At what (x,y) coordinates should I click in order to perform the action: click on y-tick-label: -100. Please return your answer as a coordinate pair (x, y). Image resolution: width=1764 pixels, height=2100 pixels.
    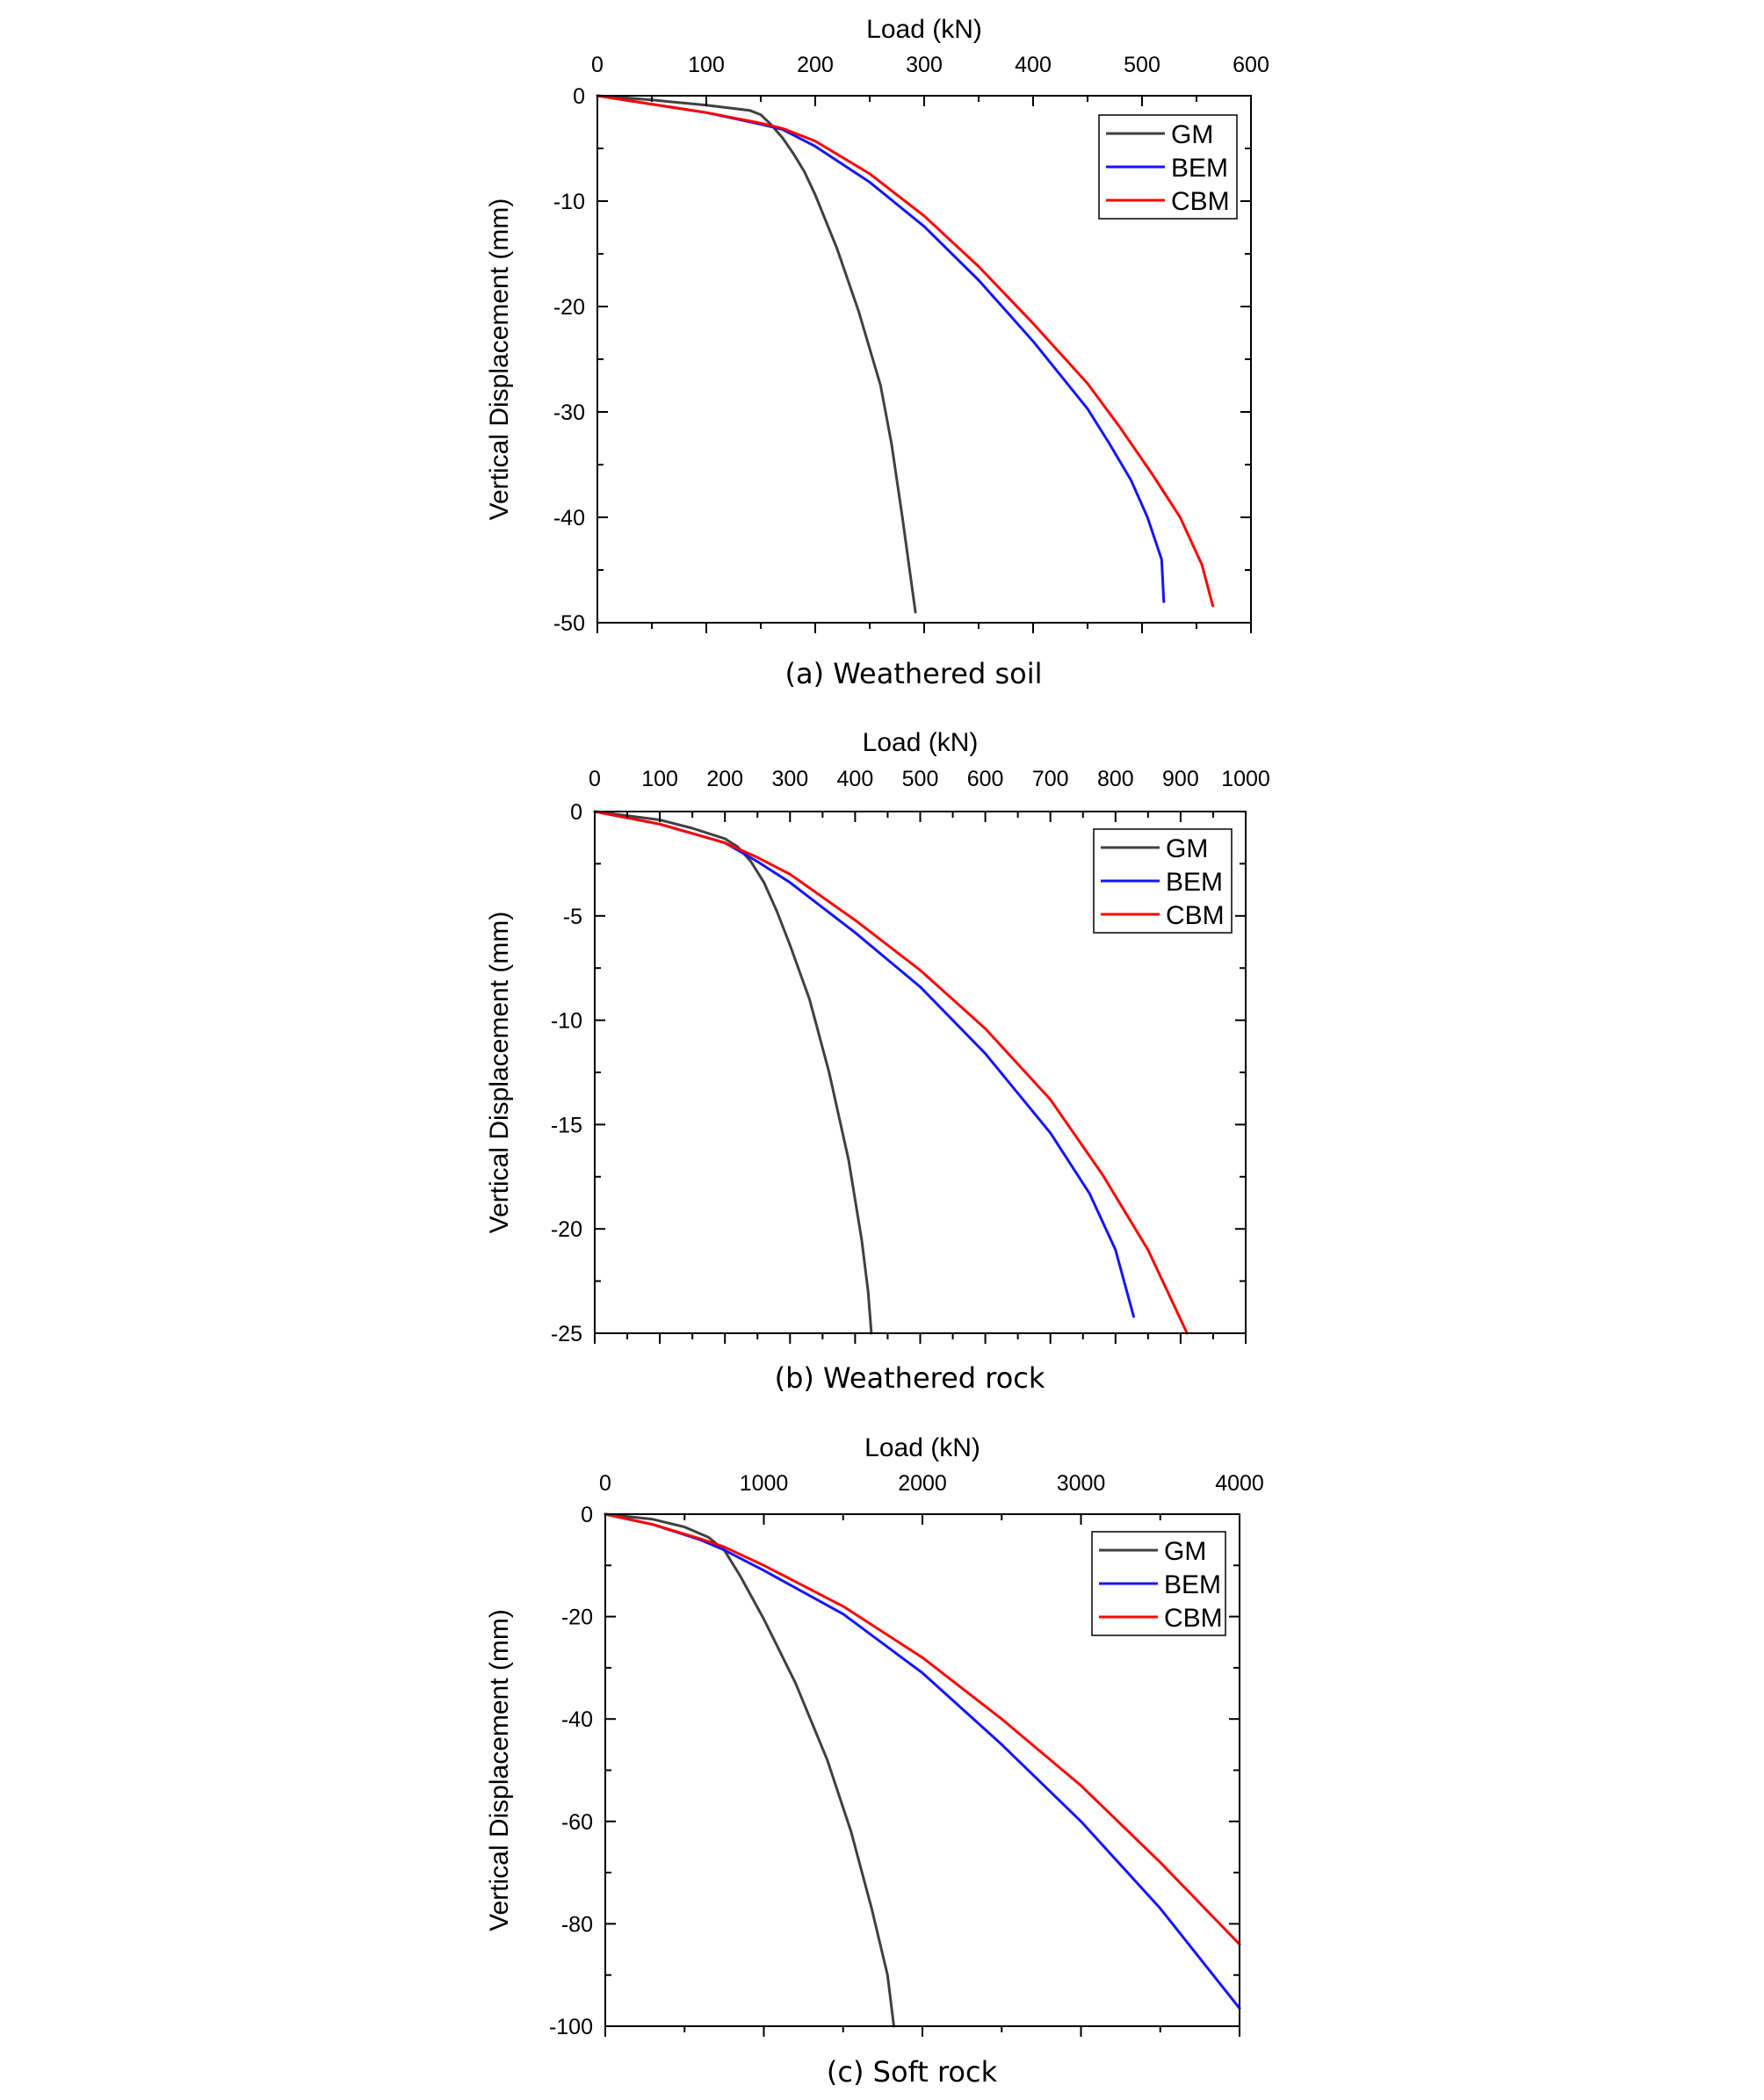
    Looking at the image, I should click on (571, 2027).